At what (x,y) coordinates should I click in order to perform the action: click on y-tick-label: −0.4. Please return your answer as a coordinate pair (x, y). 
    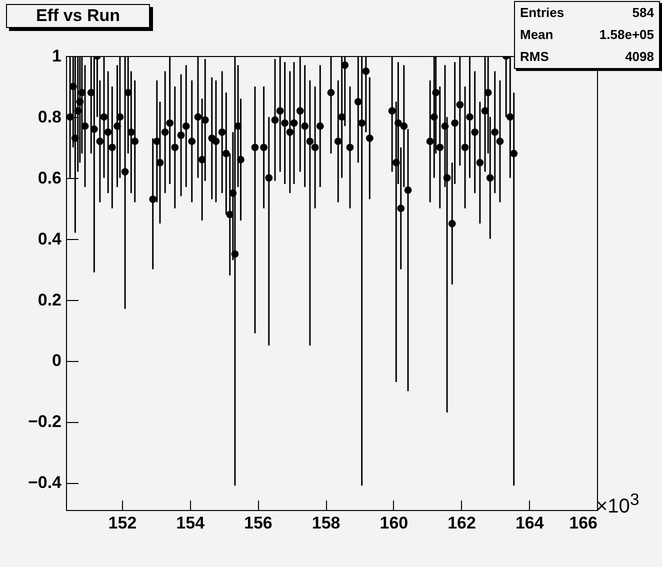
    Looking at the image, I should click on (45, 482).